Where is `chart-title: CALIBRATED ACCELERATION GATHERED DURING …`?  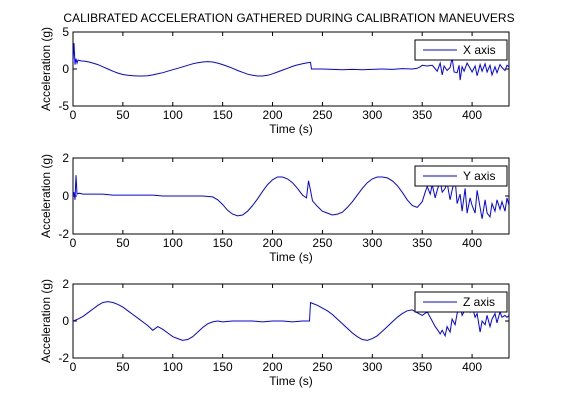 chart-title: CALIBRATED ACCELERATION GATHERED DURING … is located at coordinates (288, 18).